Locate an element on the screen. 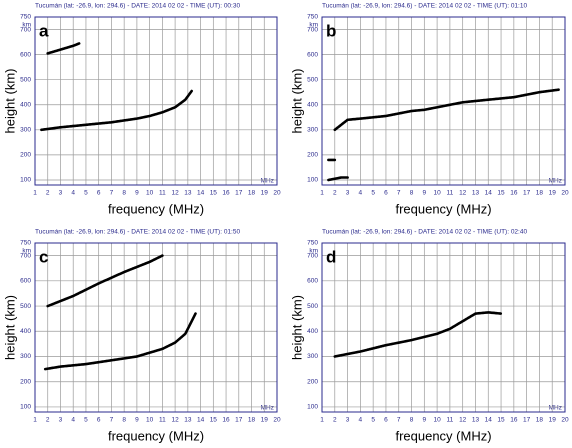 The image size is (572, 448). x-tick-label: 13 is located at coordinates (188, 420).